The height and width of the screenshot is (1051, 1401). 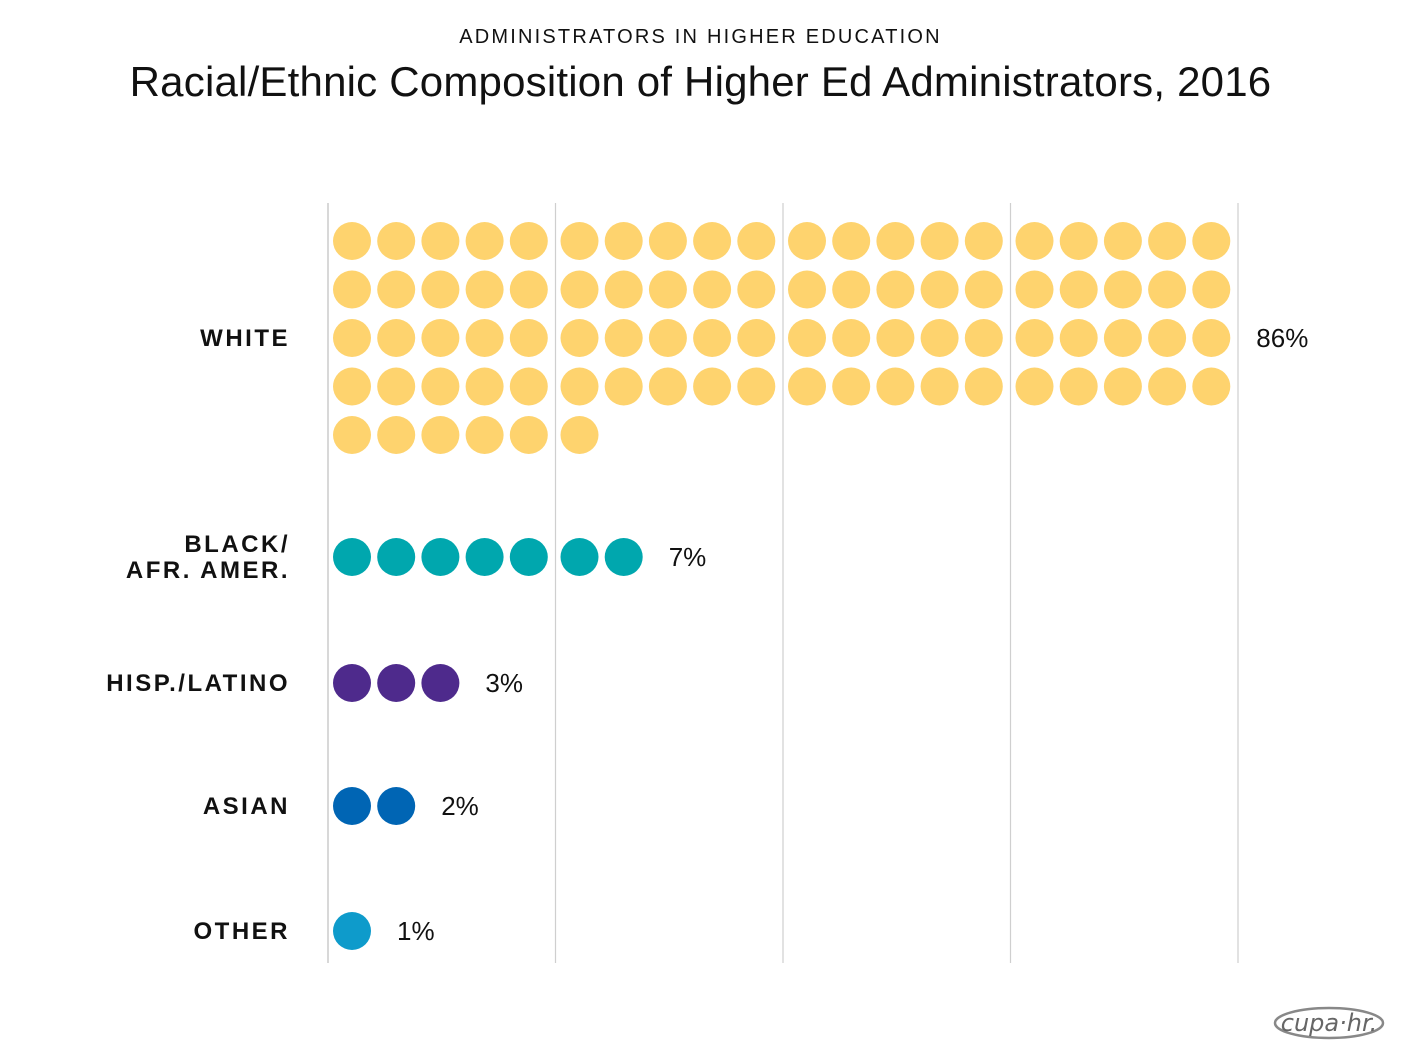 I want to click on other-dot, so click(x=352, y=931).